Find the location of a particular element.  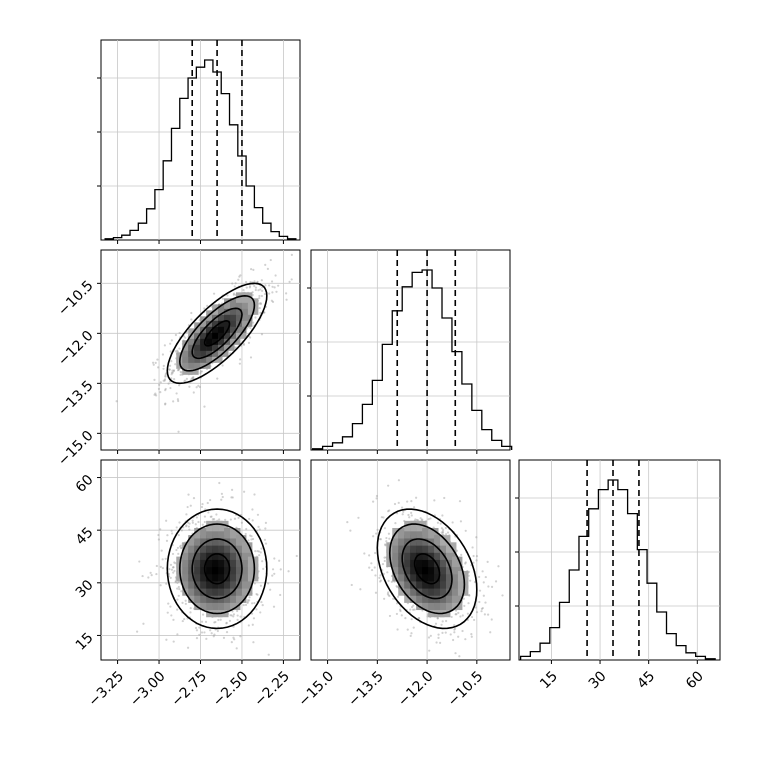

joint-2-3-x-tick-label: −13.5 is located at coordinates (366, 689).